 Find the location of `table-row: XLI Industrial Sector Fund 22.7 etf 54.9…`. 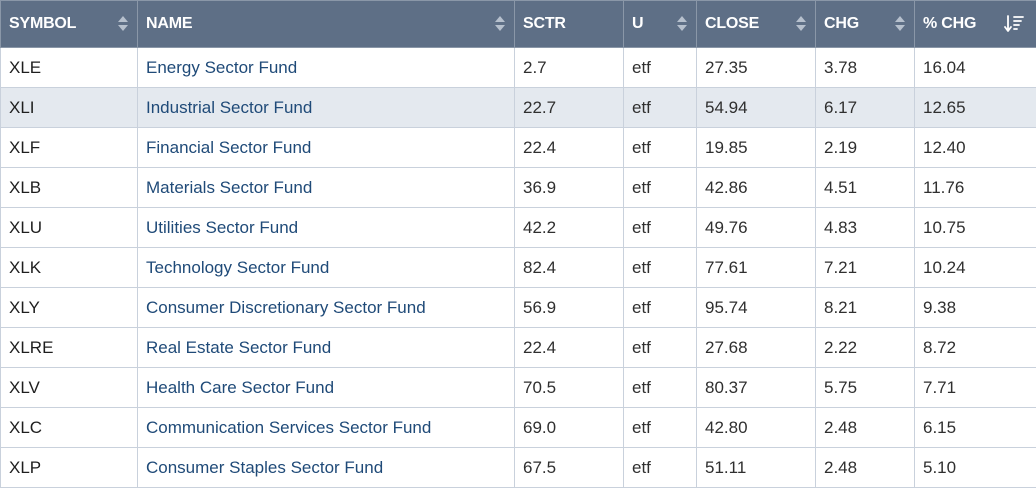

table-row: XLI Industrial Sector Fund 22.7 etf 54.9… is located at coordinates (518, 107).